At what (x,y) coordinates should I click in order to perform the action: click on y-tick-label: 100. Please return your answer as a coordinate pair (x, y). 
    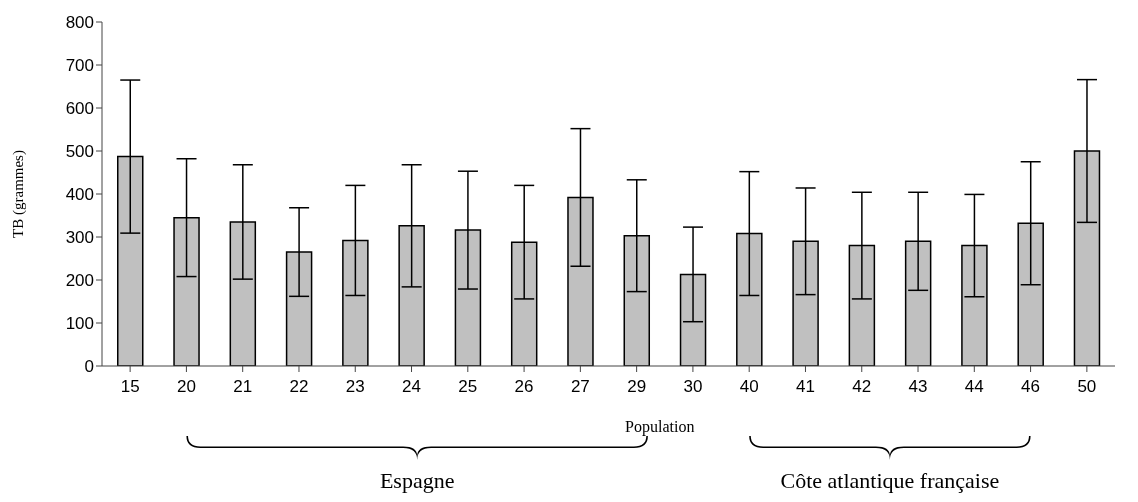
    Looking at the image, I should click on (79, 324).